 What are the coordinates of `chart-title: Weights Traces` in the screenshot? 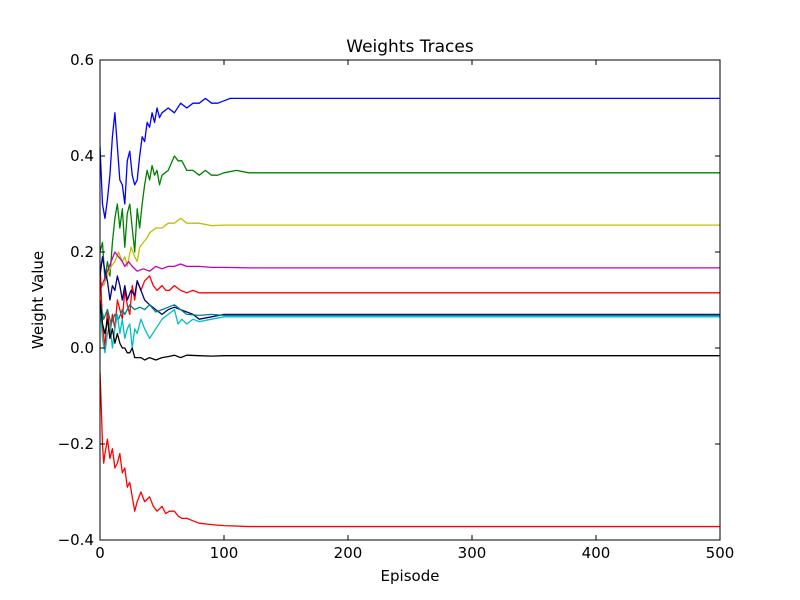 It's located at (410, 47).